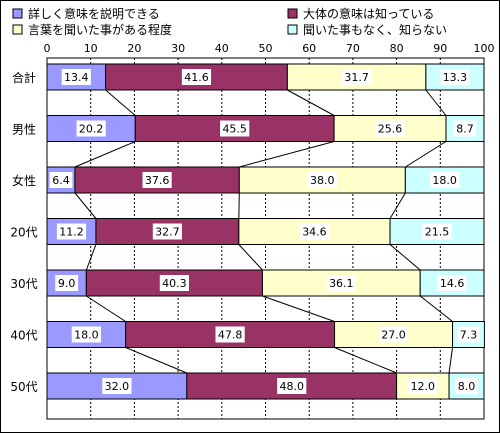 The image size is (500, 433). I want to click on data-label: 21.5, so click(437, 232).